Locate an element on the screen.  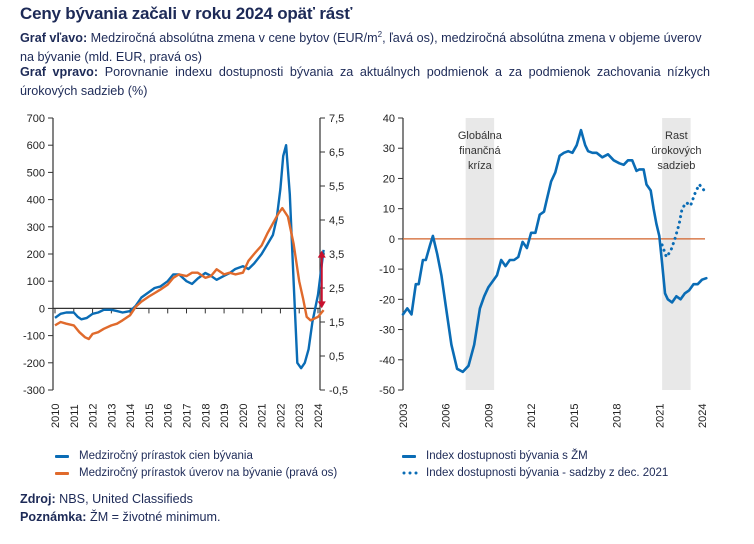
y-tick-label: -200 is located at coordinates (34, 364).